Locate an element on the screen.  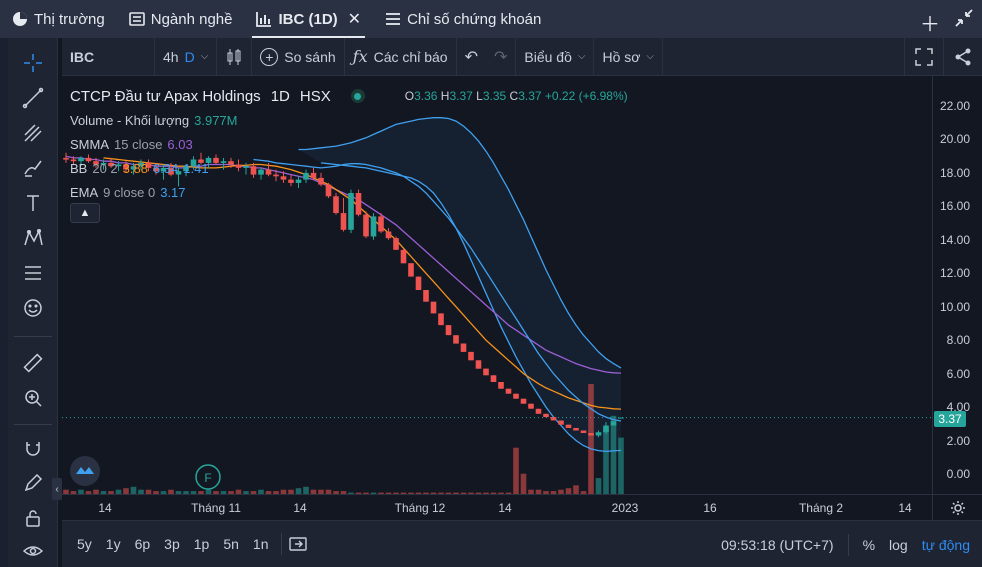
fullscreen-button is located at coordinates (924, 57).